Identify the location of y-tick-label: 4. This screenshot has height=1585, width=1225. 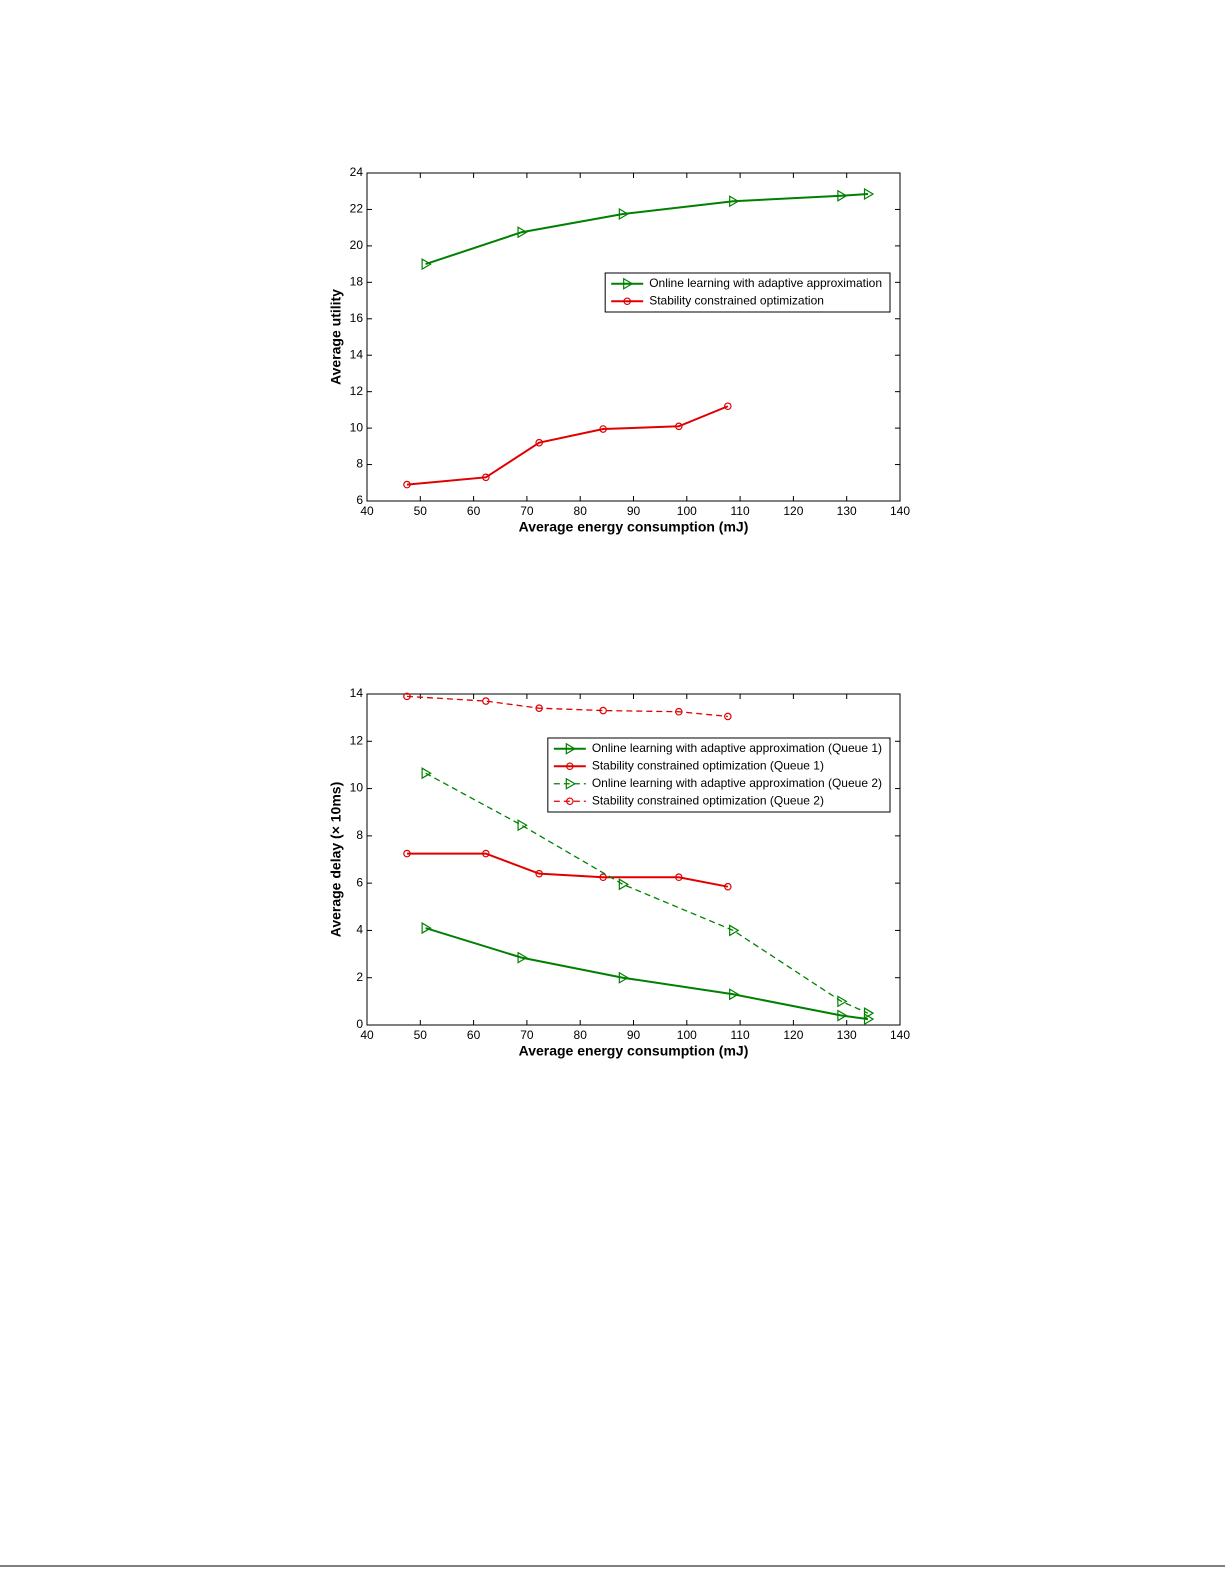
(359, 930).